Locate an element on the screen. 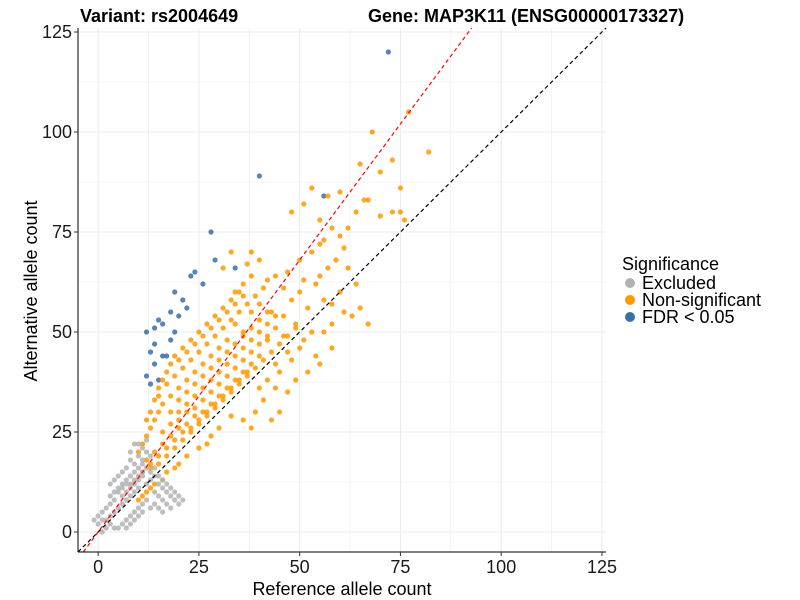  y-axis-title: Alternative allele count is located at coordinates (31, 290).